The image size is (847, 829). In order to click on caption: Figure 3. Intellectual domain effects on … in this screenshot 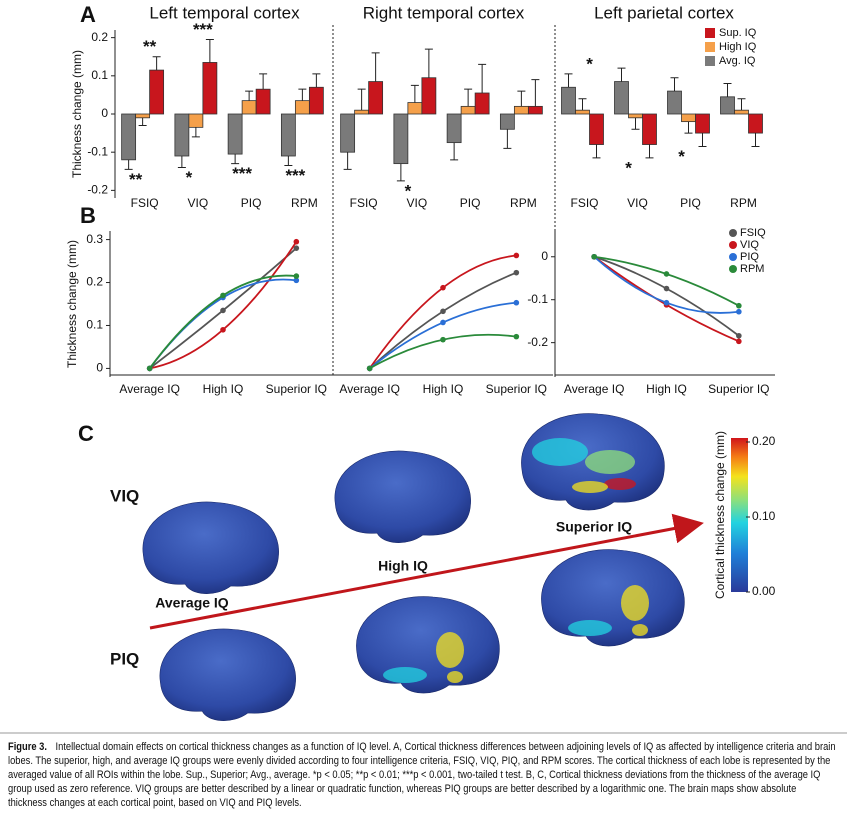, I will do `click(422, 775)`.